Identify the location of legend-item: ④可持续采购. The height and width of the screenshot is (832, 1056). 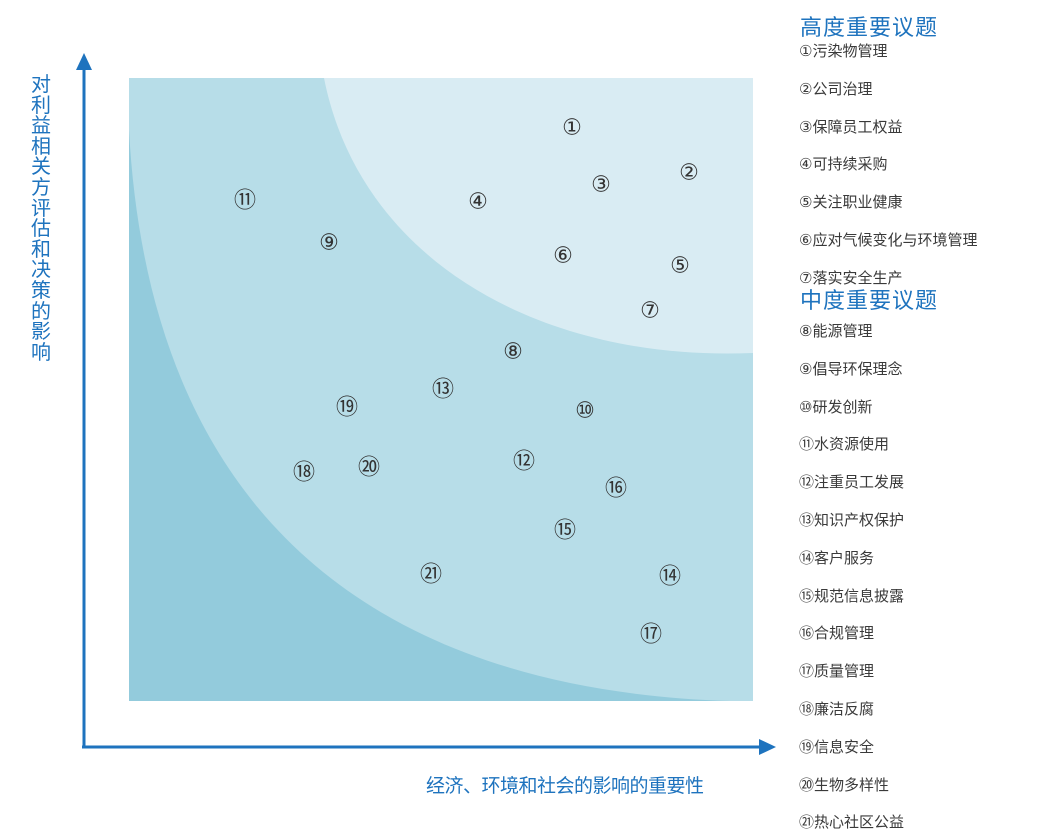
(843, 164).